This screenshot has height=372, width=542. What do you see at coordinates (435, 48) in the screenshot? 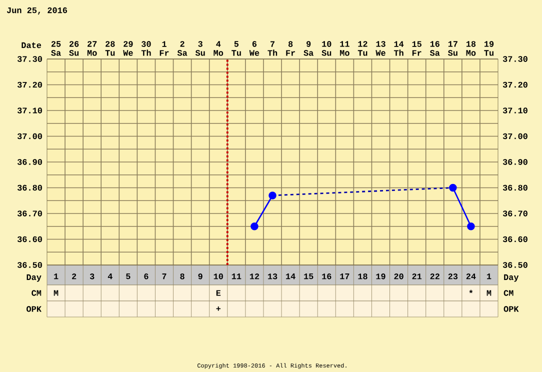
I see `x2-tick-label: 16 Sa` at bounding box center [435, 48].